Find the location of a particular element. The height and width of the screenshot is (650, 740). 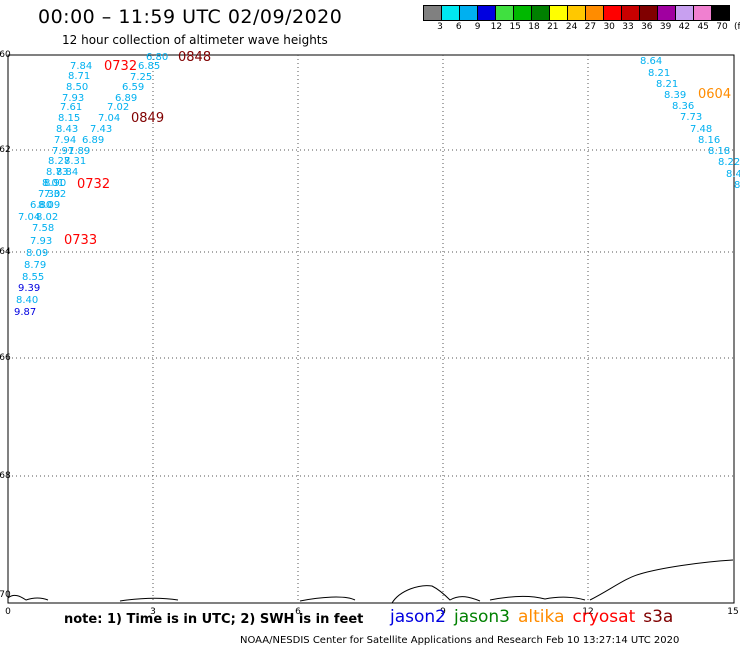

legend-tick-label: 39 is located at coordinates (665, 27).